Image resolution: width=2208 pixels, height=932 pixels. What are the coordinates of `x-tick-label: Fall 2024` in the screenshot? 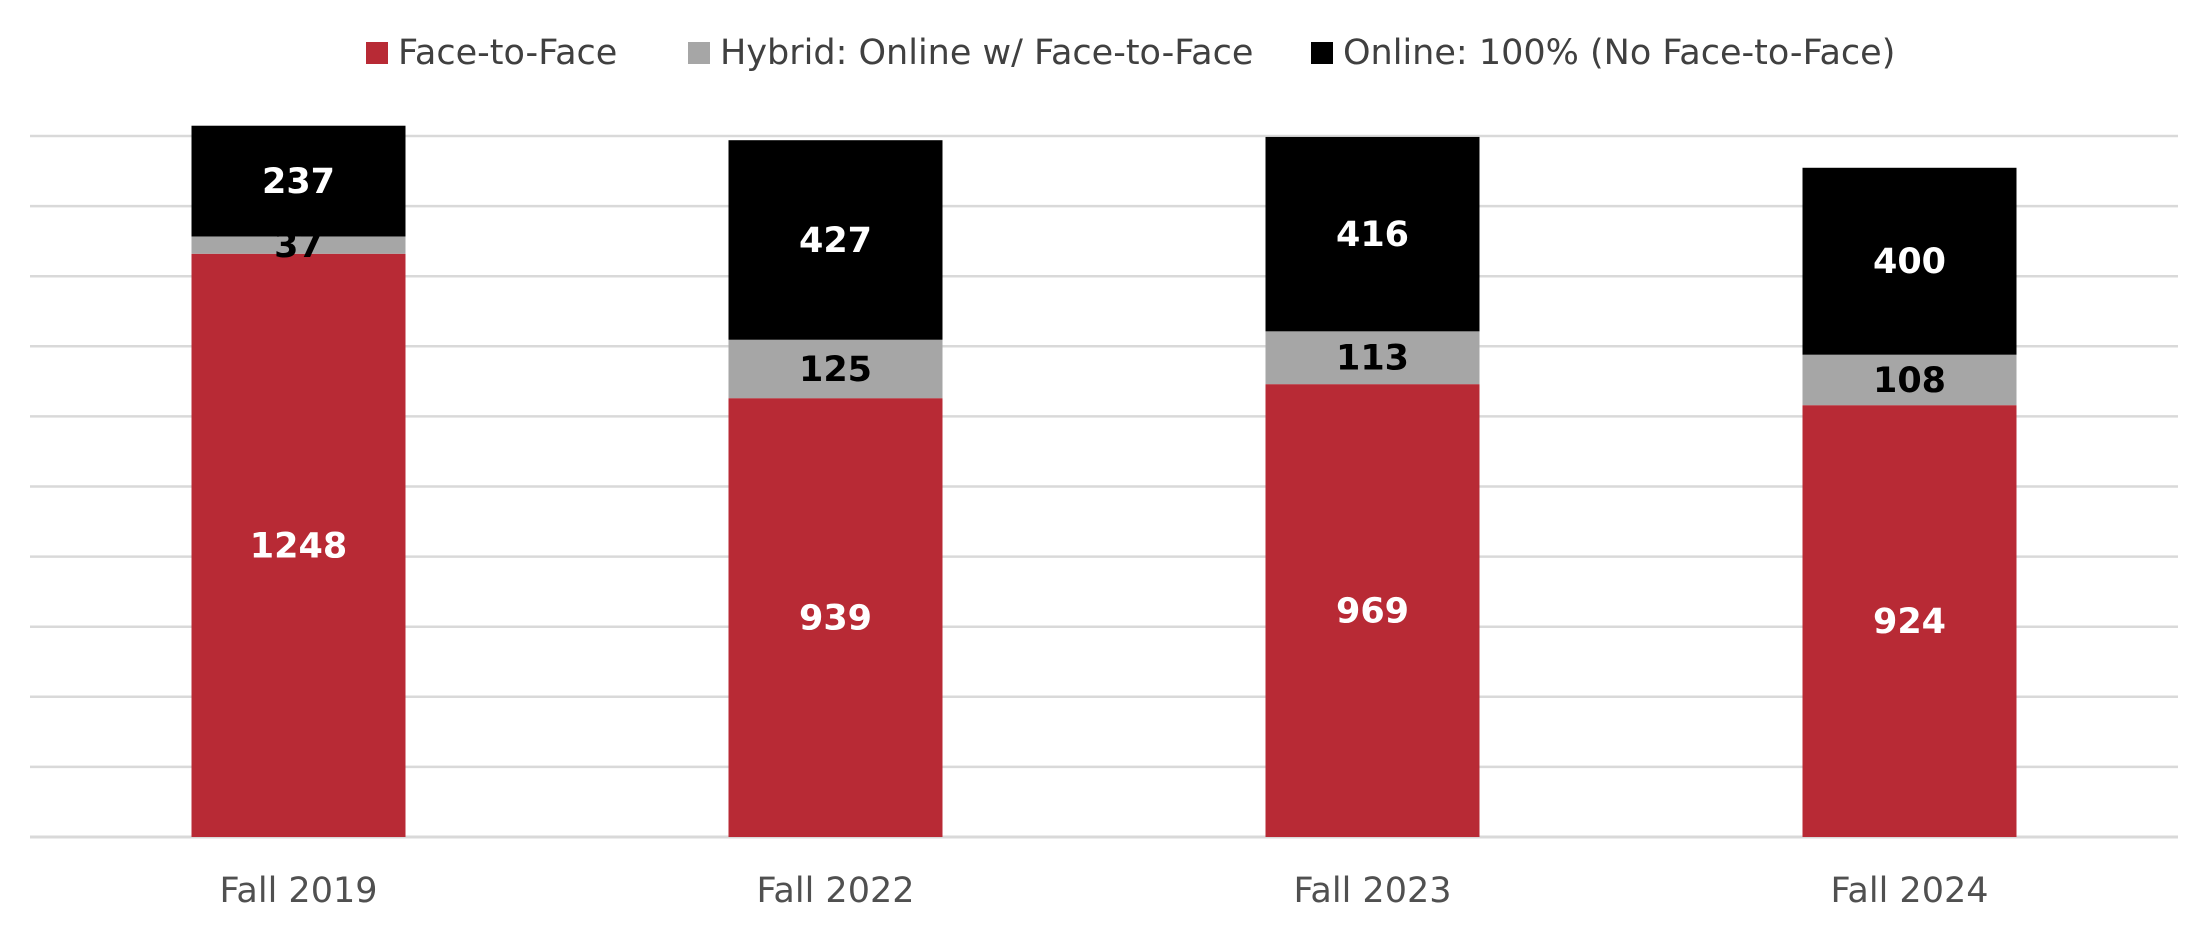 It's located at (1909, 891).